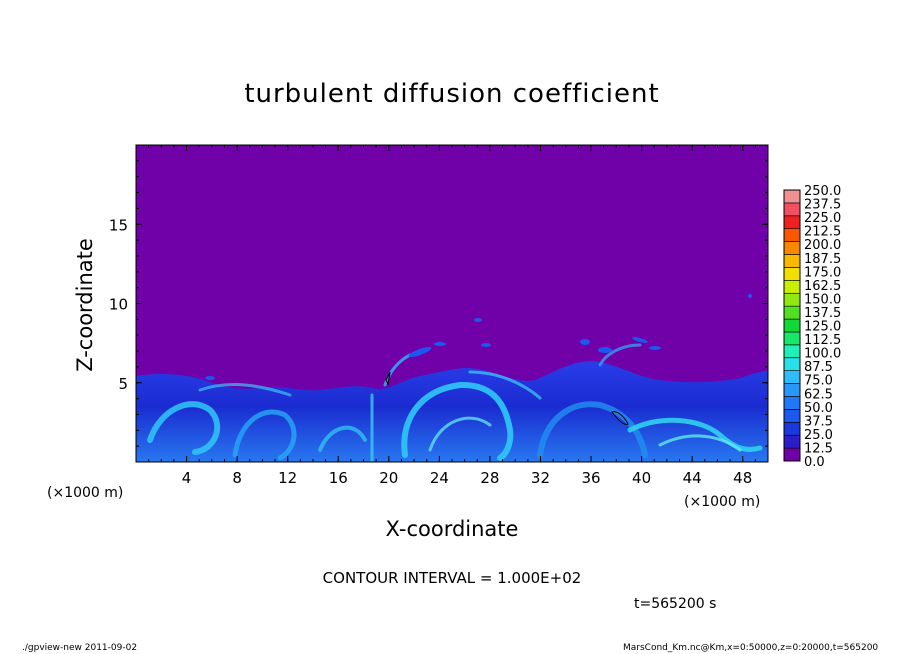 This screenshot has width=904, height=654. I want to click on time-label: t=565200 s, so click(675, 604).